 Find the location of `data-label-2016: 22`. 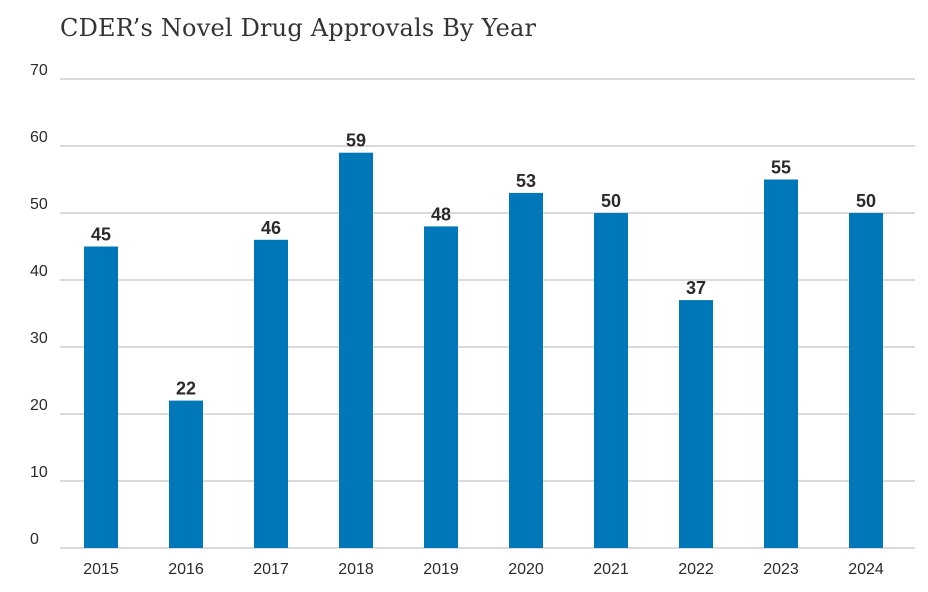

data-label-2016: 22 is located at coordinates (186, 389).